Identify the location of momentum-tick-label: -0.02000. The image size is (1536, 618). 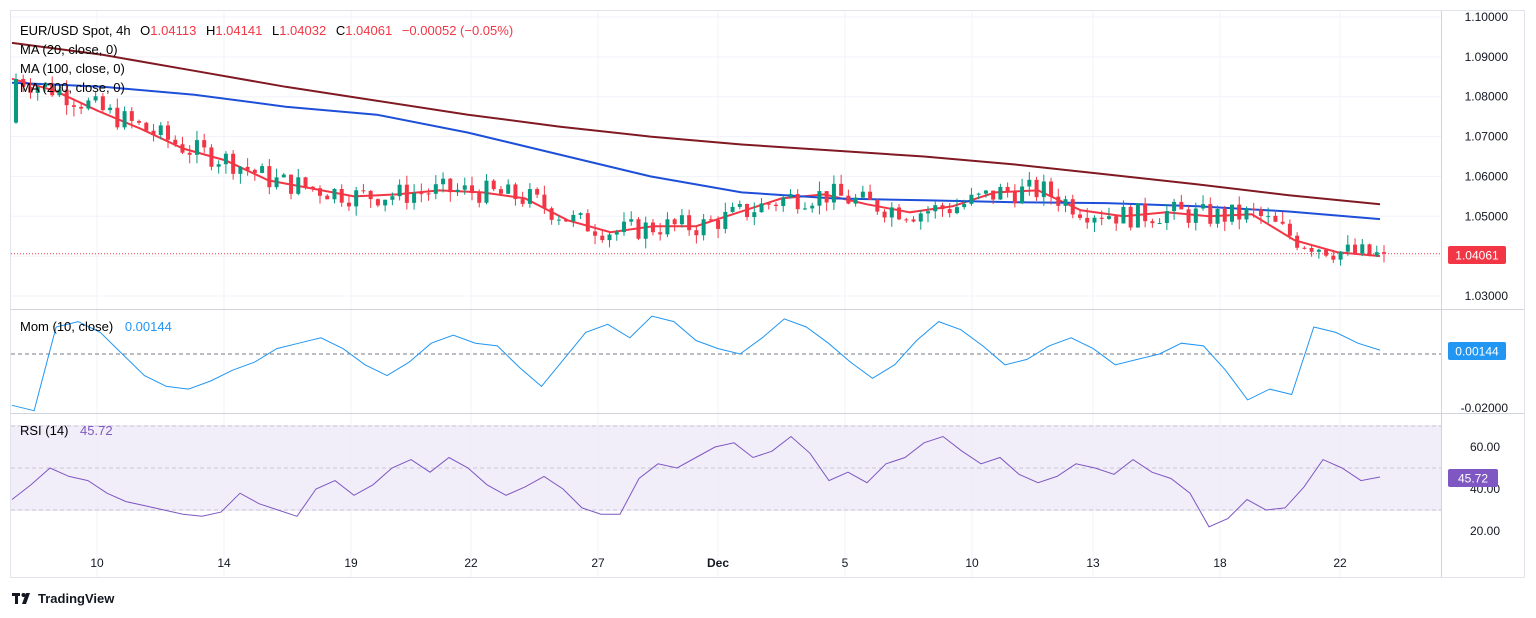
(1485, 408).